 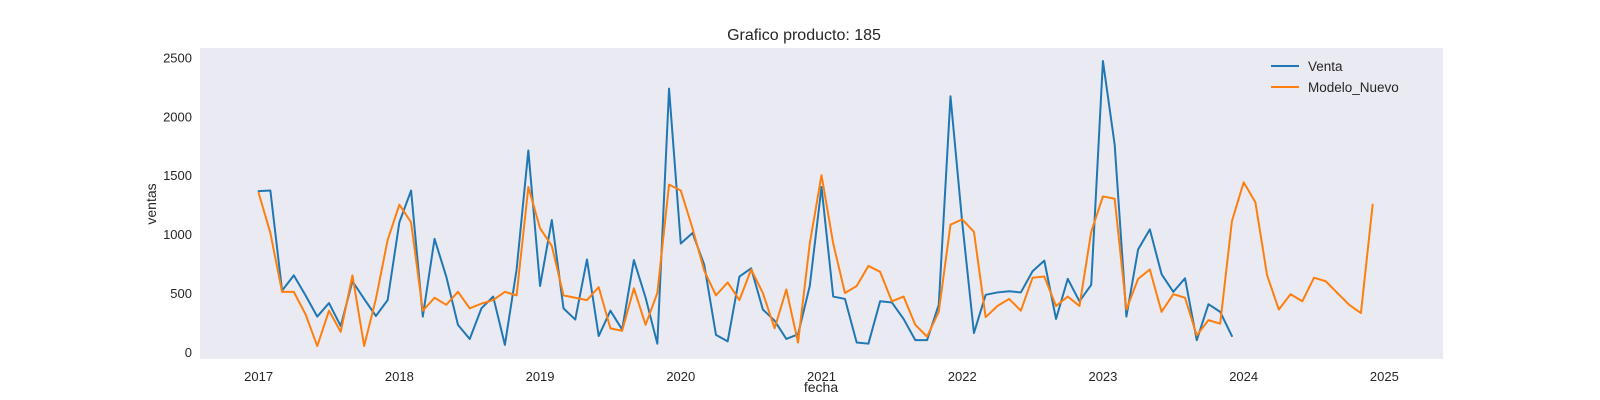 What do you see at coordinates (540, 376) in the screenshot?
I see `x-tick-label: 2019` at bounding box center [540, 376].